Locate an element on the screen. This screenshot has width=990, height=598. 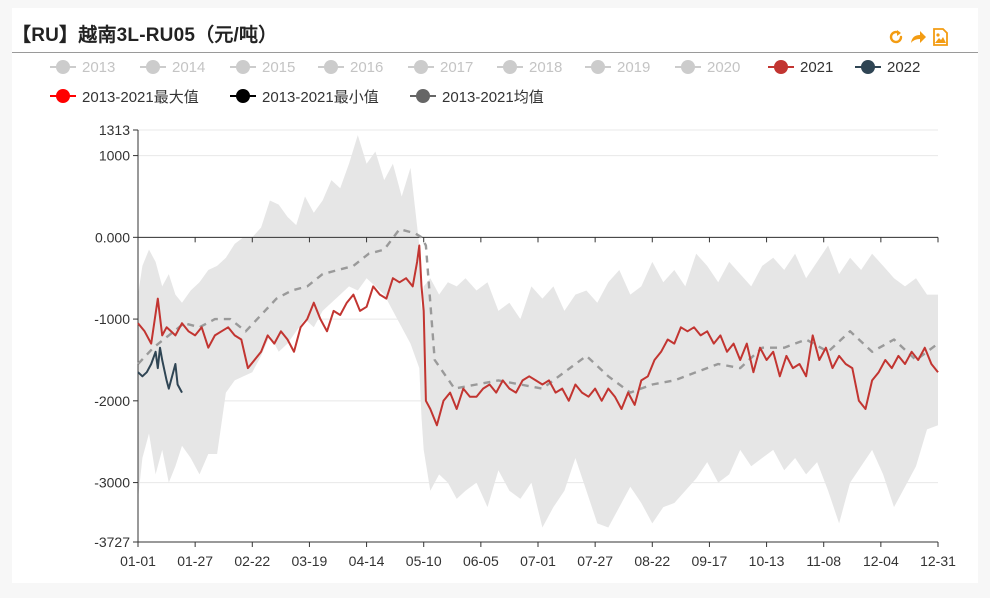
x-tick-label: 05-10 is located at coordinates (424, 561).